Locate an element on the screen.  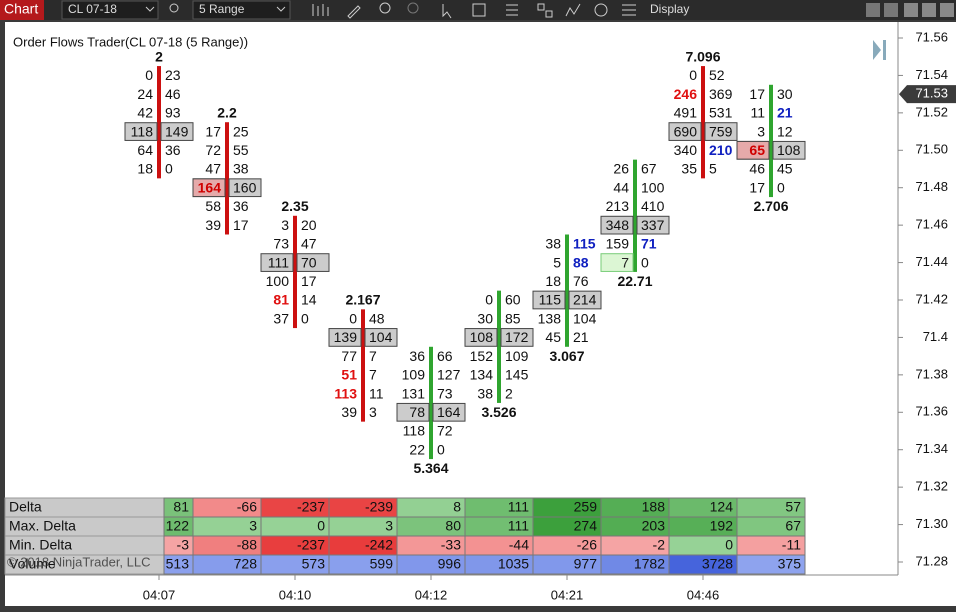
ask-volume: 46 is located at coordinates (173, 94).